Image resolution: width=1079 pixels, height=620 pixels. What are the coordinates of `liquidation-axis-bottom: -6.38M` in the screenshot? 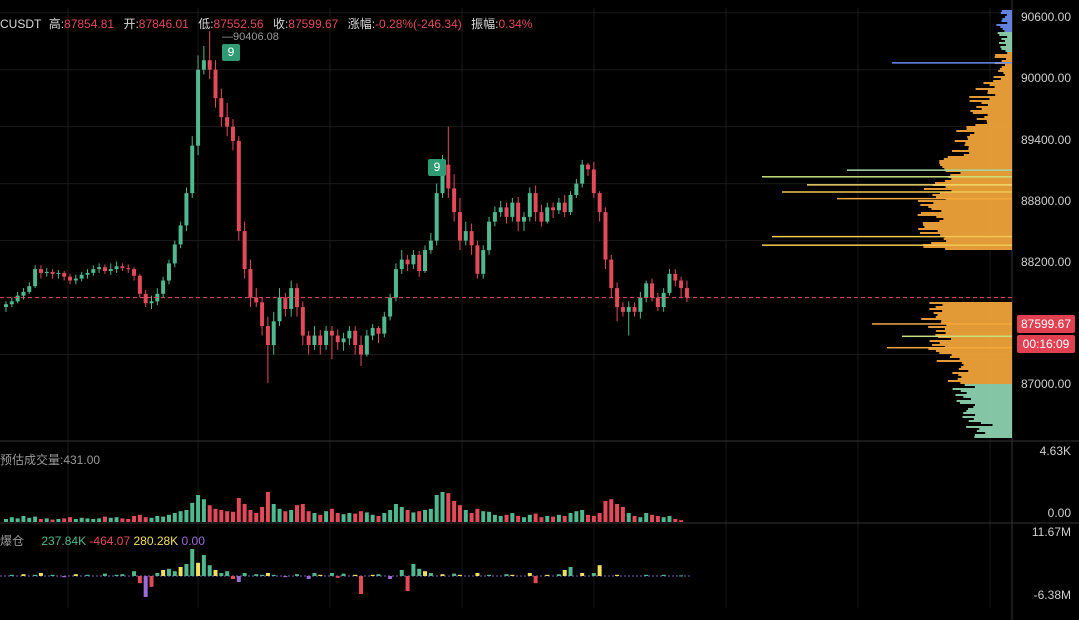 It's located at (1052, 595).